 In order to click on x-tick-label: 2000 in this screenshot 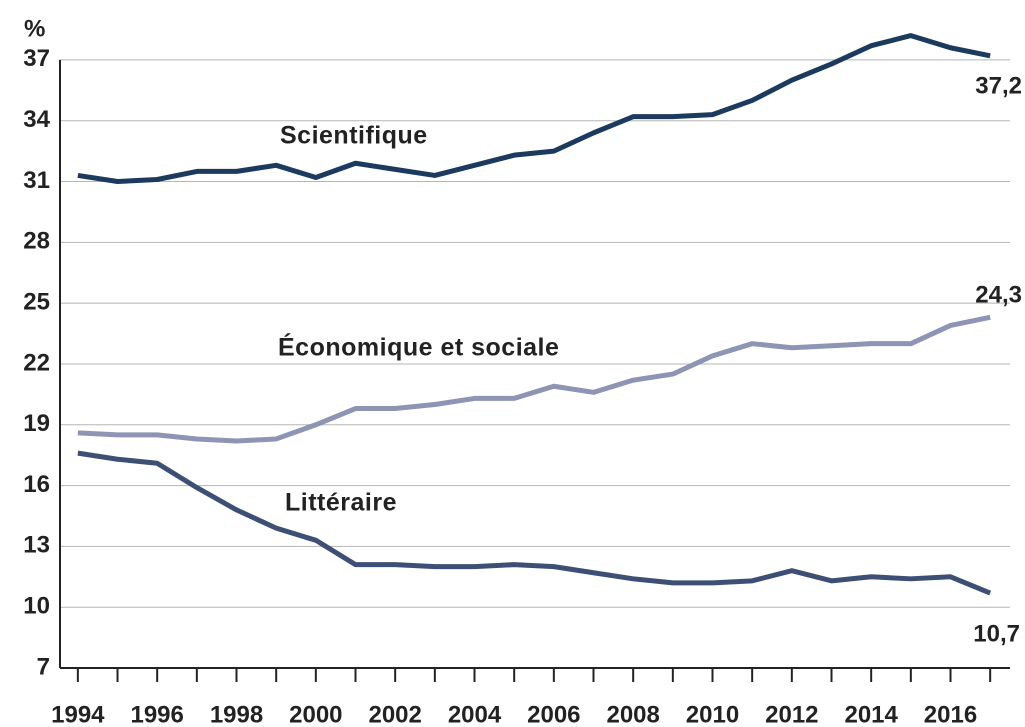, I will do `click(315, 714)`.